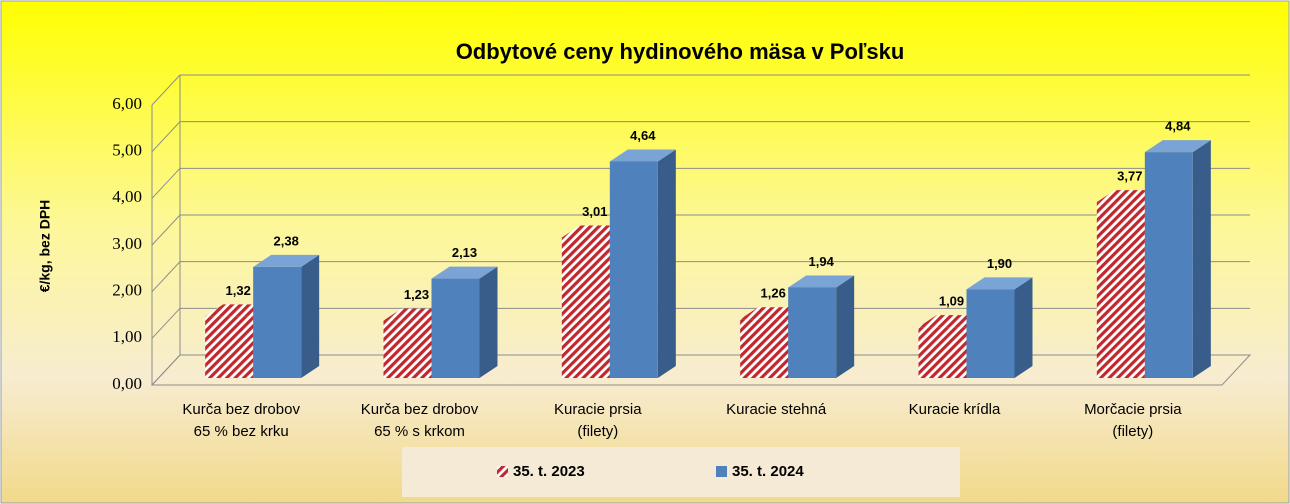 Image resolution: width=1290 pixels, height=504 pixels. Describe the element at coordinates (549, 471) in the screenshot. I see `legend-label: 35. t. 2023` at that location.